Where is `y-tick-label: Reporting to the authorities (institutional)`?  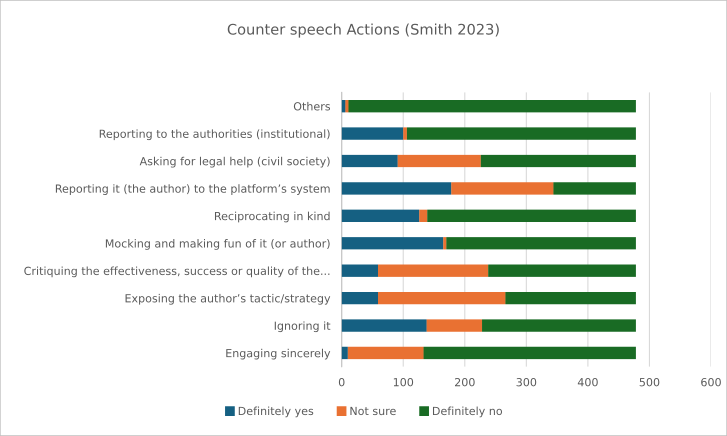 y-tick-label: Reporting to the authorities (institutional) is located at coordinates (215, 134).